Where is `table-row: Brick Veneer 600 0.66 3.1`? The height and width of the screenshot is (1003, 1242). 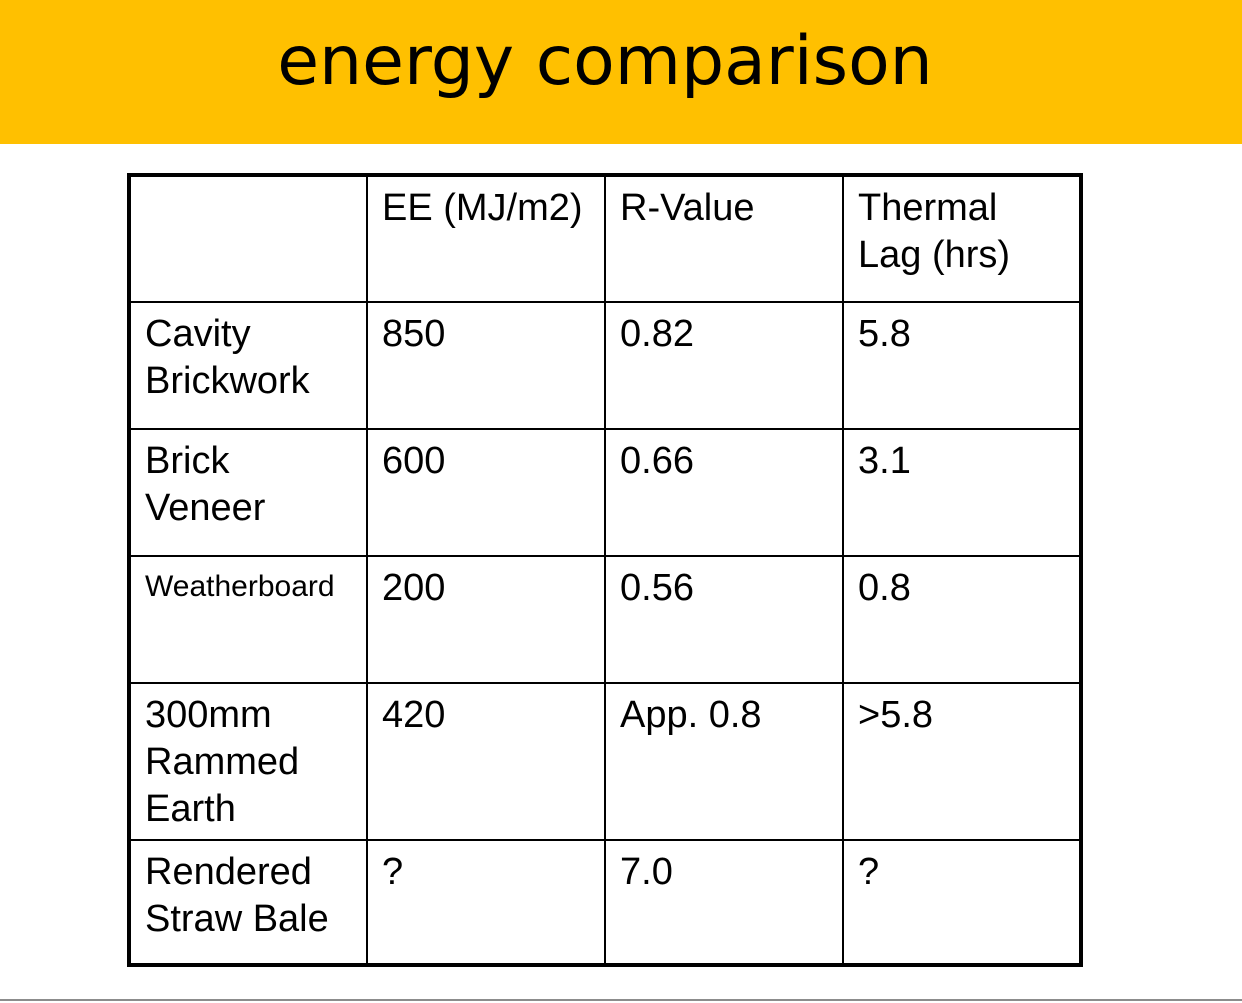 table-row: Brick Veneer 600 0.66 3.1 is located at coordinates (605, 492).